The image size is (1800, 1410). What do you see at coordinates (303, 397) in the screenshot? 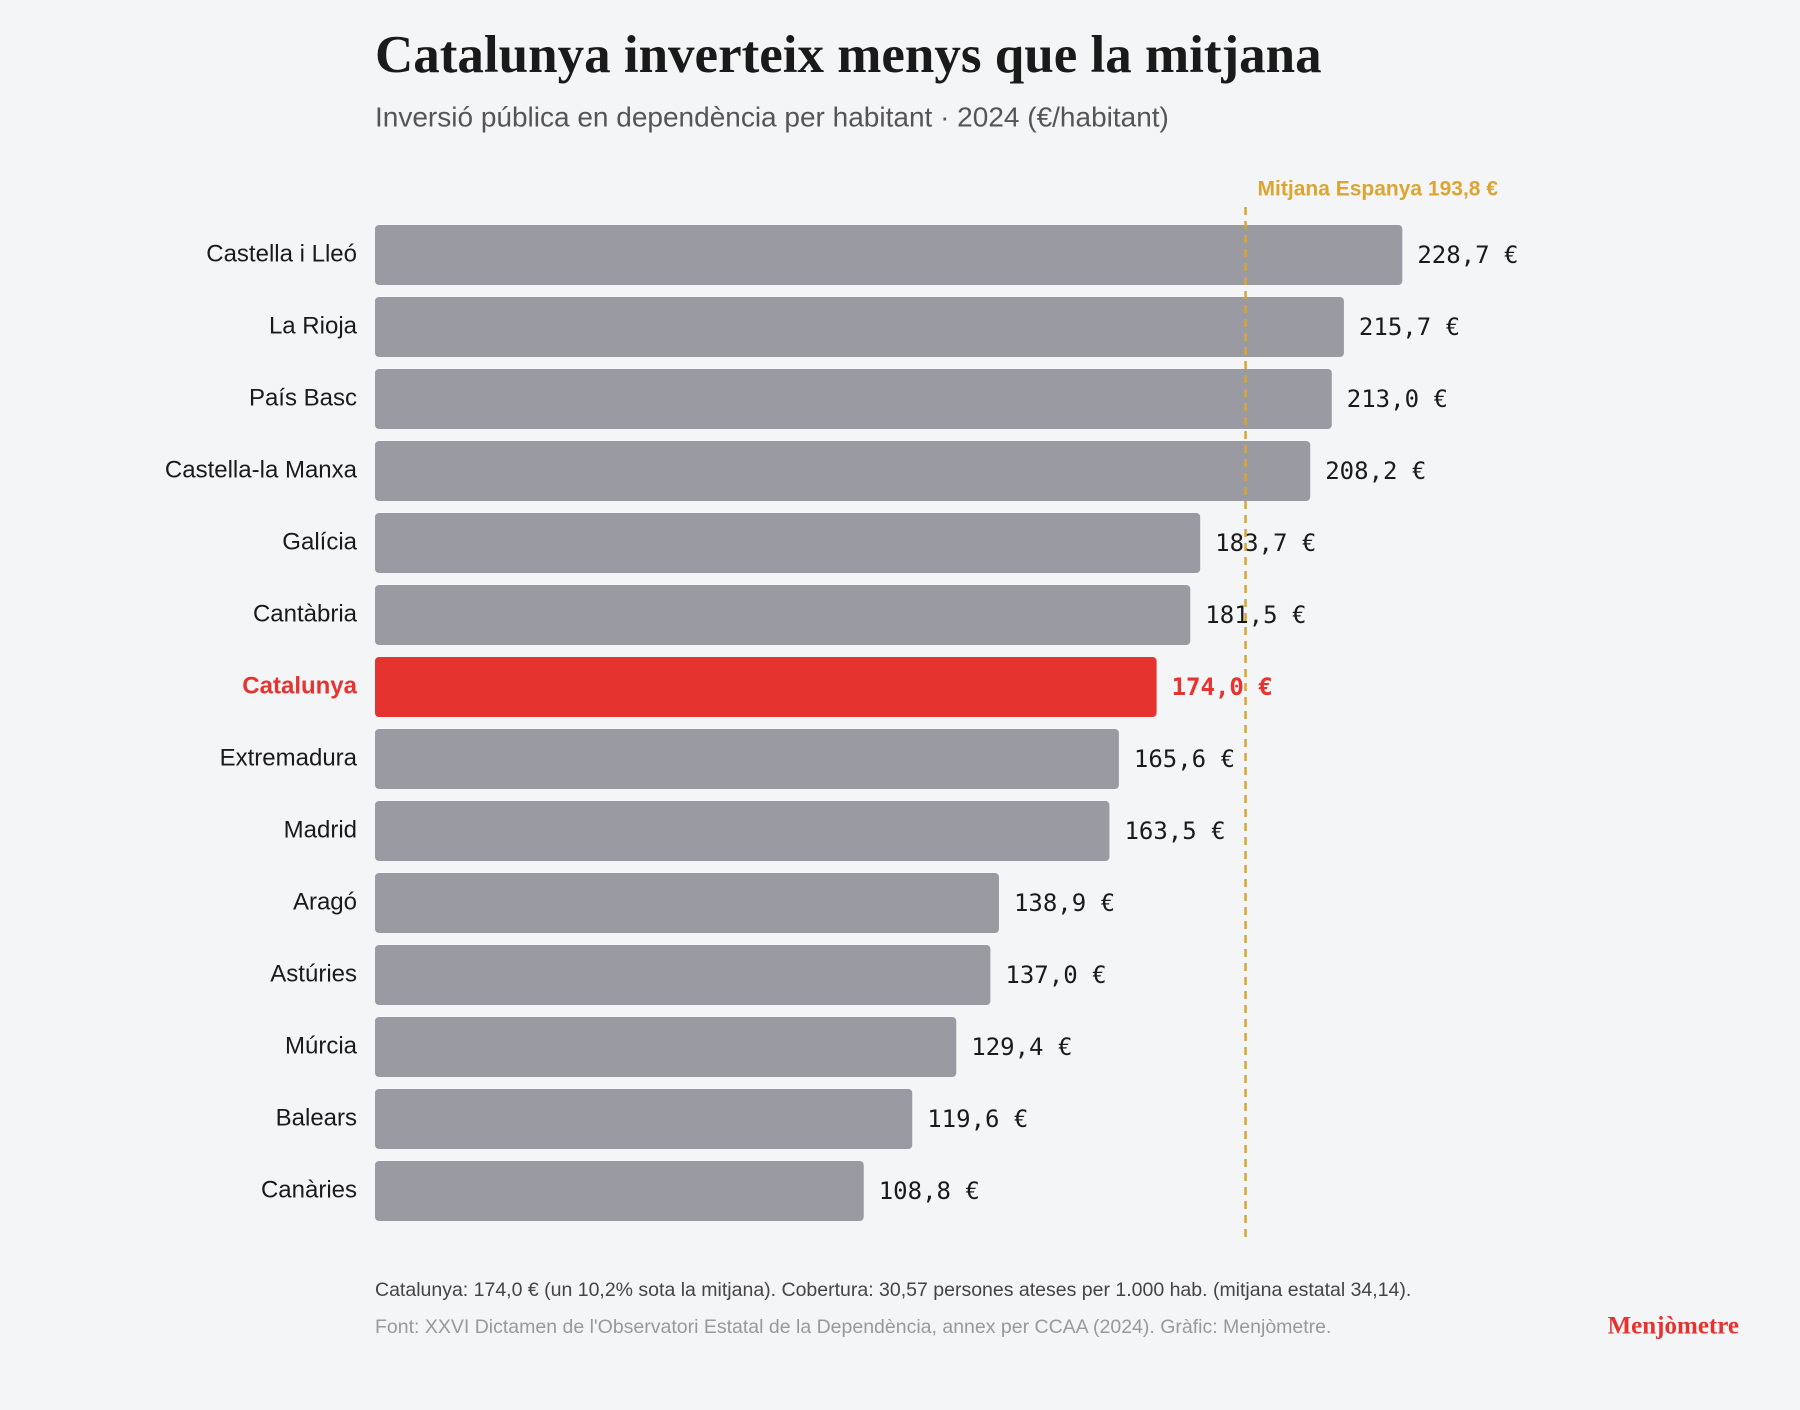
I see `category-label: País Basc` at bounding box center [303, 397].